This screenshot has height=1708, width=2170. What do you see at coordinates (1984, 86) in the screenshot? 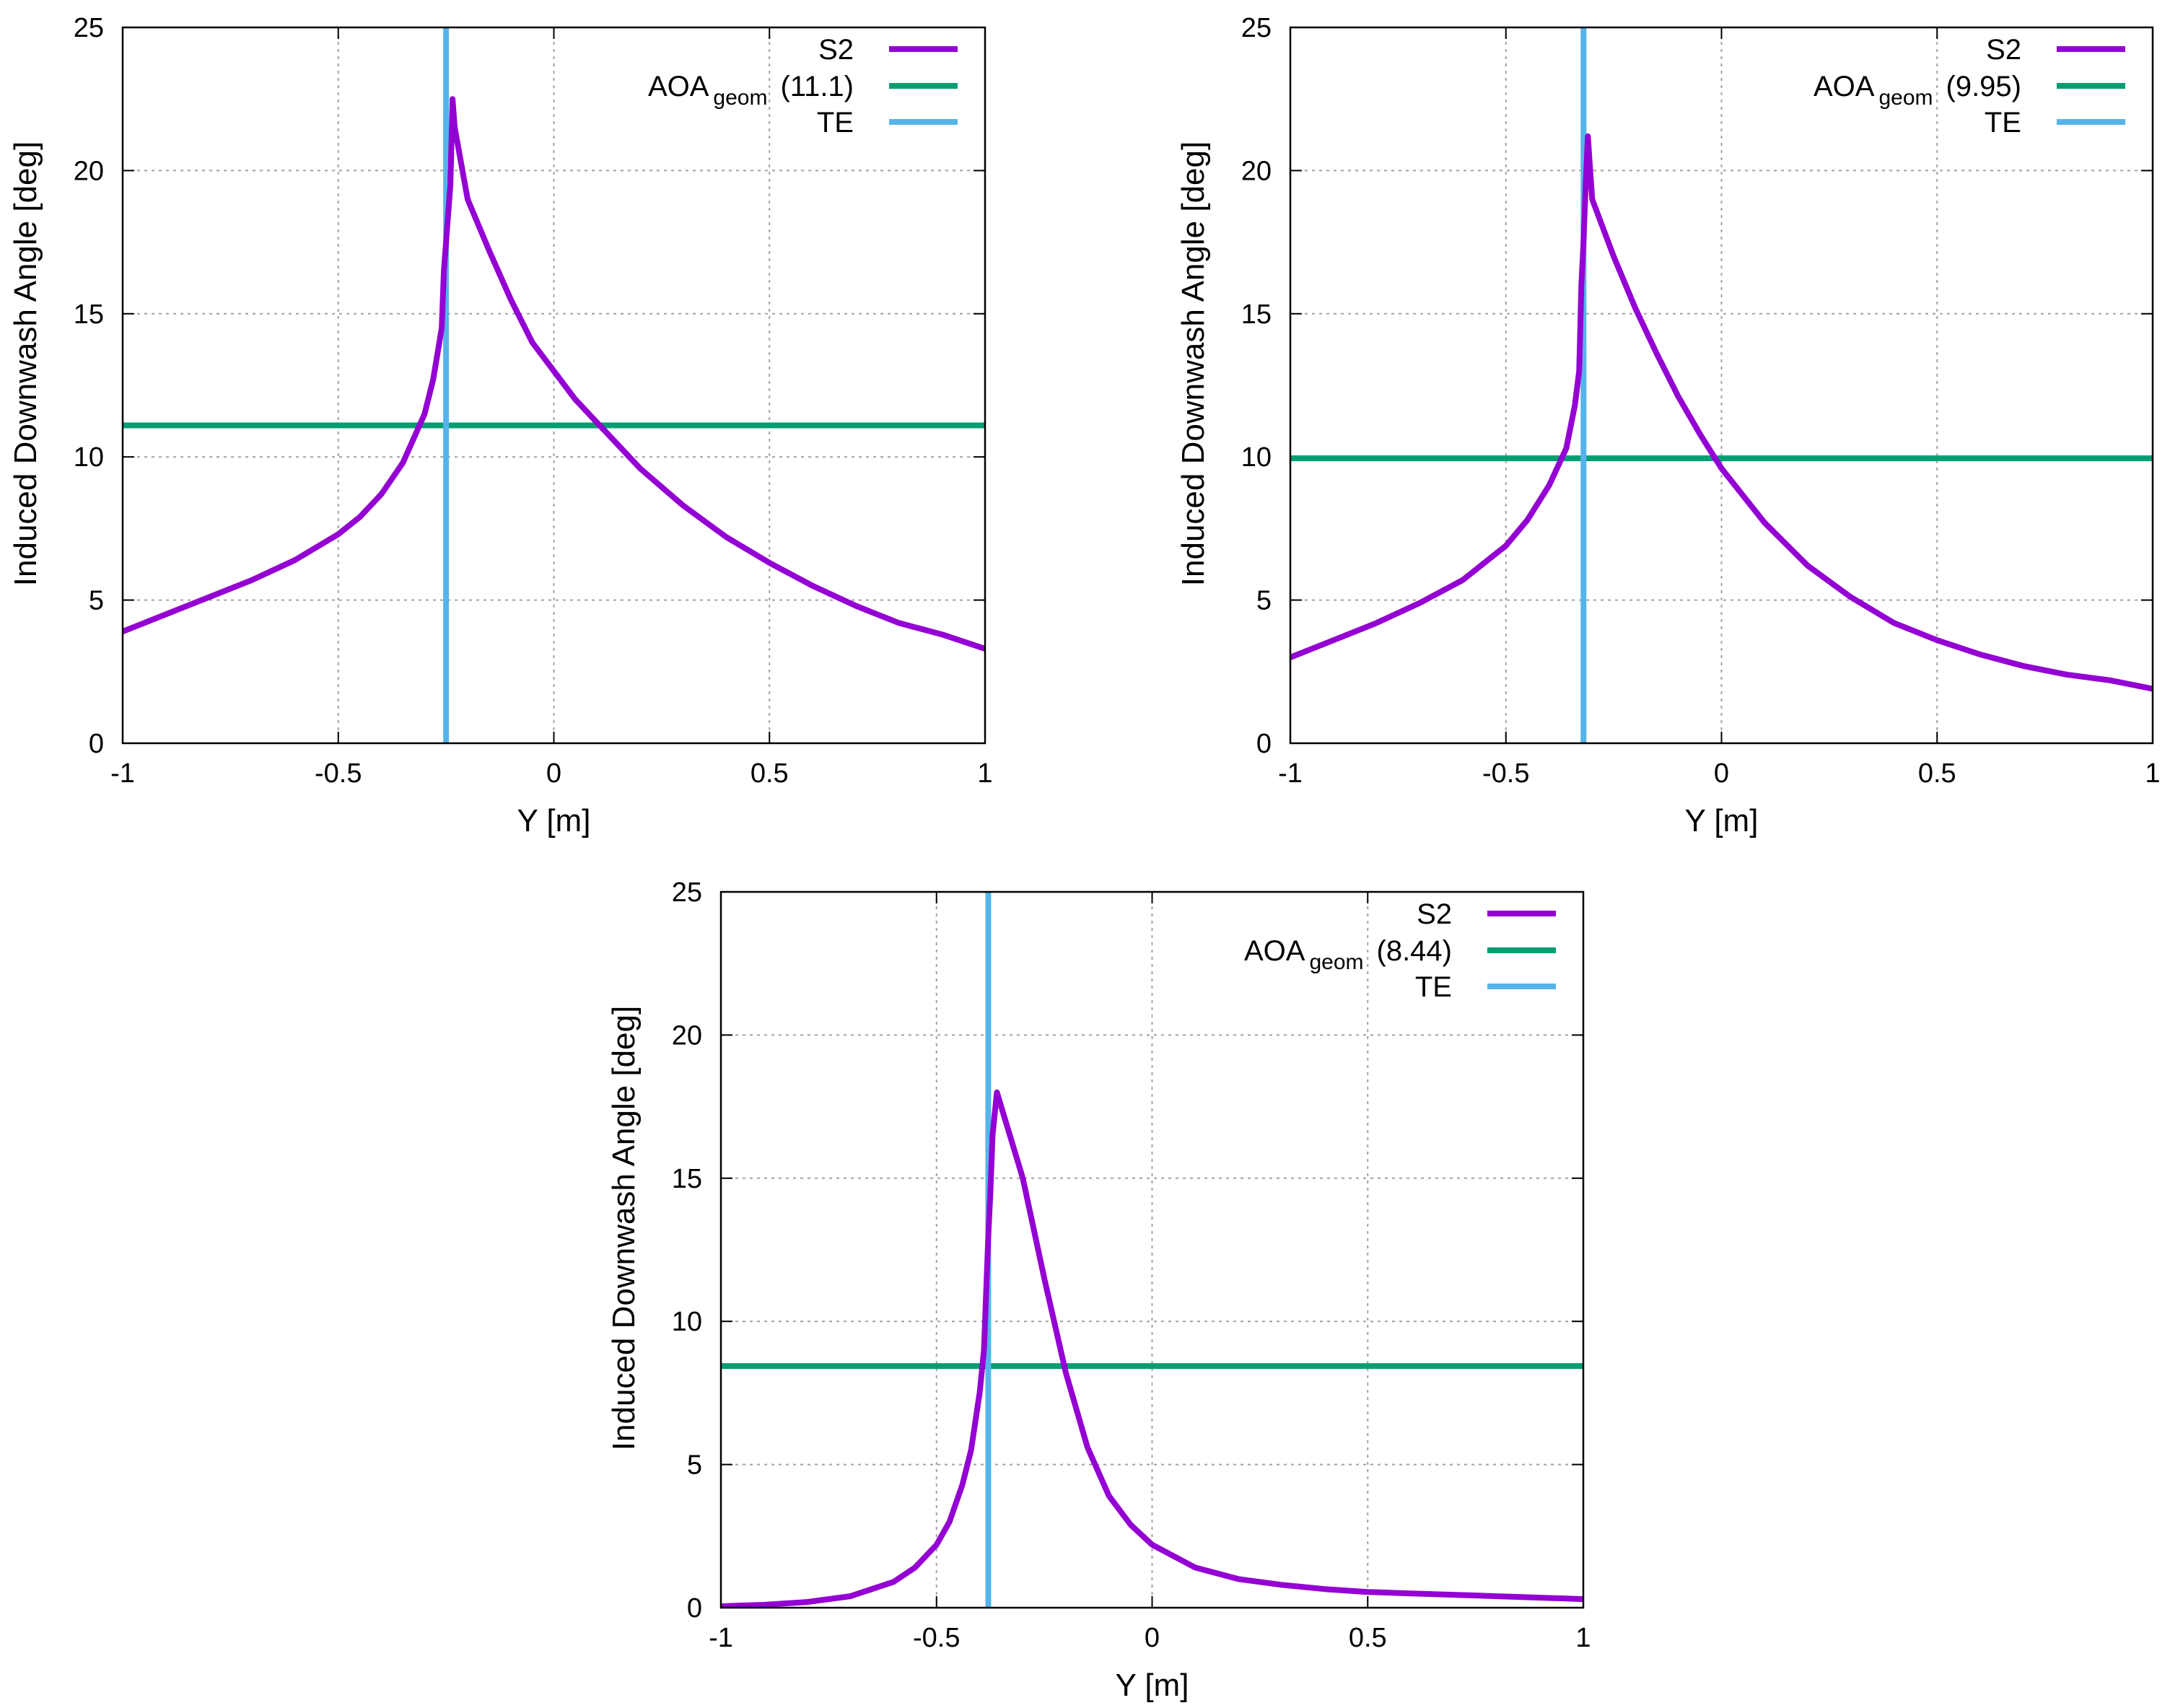
I see `legend-aoa-value: (9.95)` at bounding box center [1984, 86].